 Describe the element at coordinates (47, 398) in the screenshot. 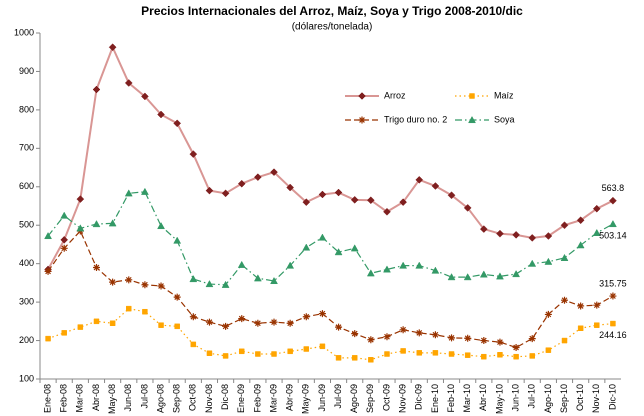

I see `x-tick-label: Ene-08` at that location.